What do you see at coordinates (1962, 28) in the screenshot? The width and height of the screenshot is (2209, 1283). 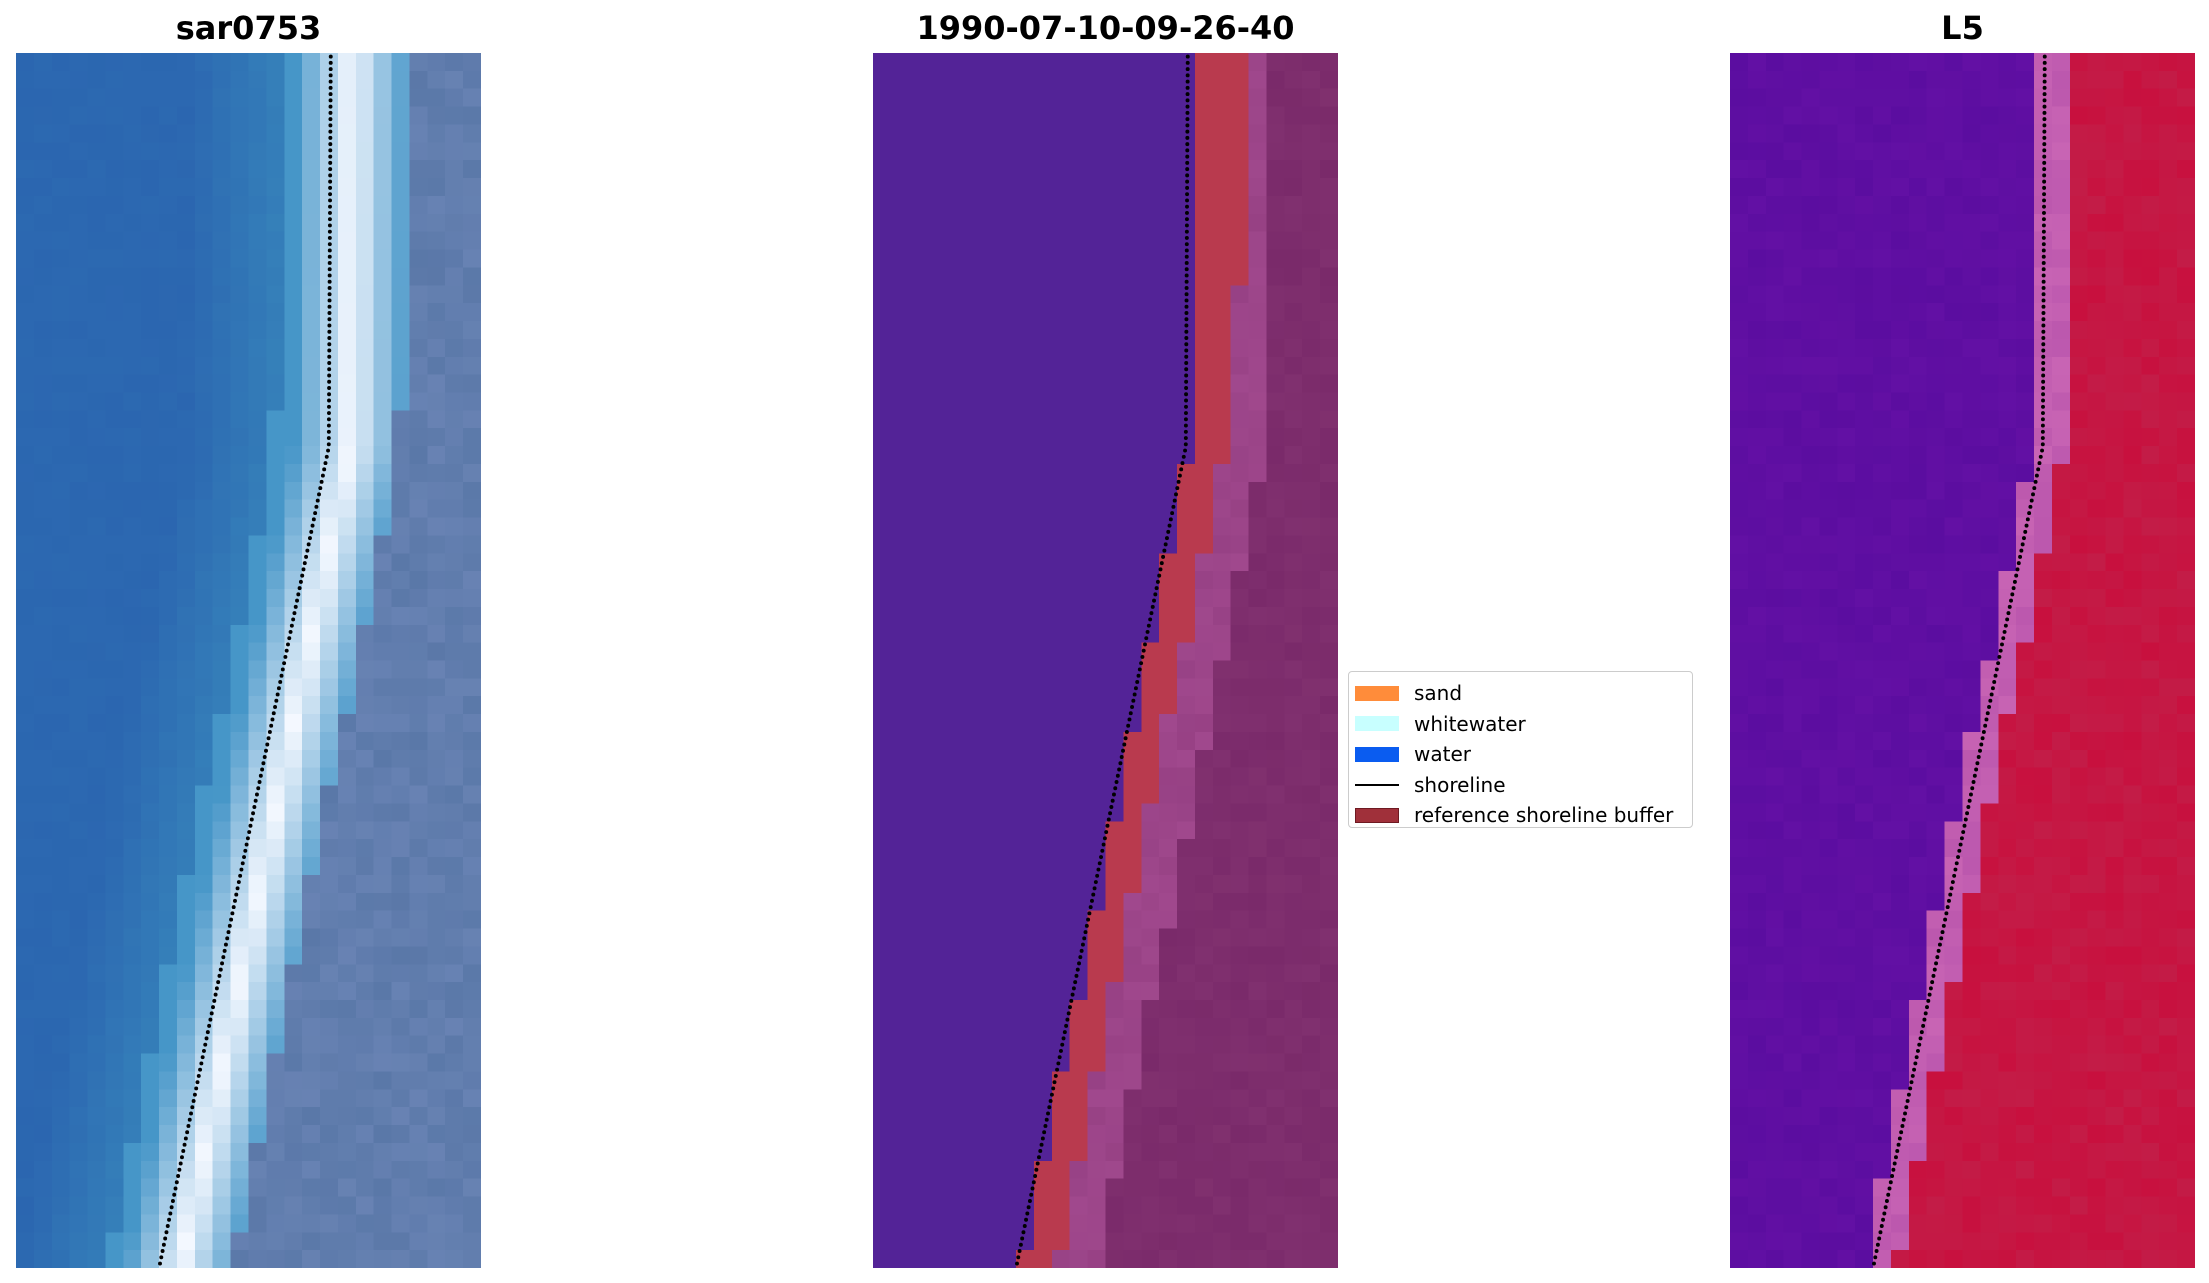 I see `panel-title-index: L5` at bounding box center [1962, 28].